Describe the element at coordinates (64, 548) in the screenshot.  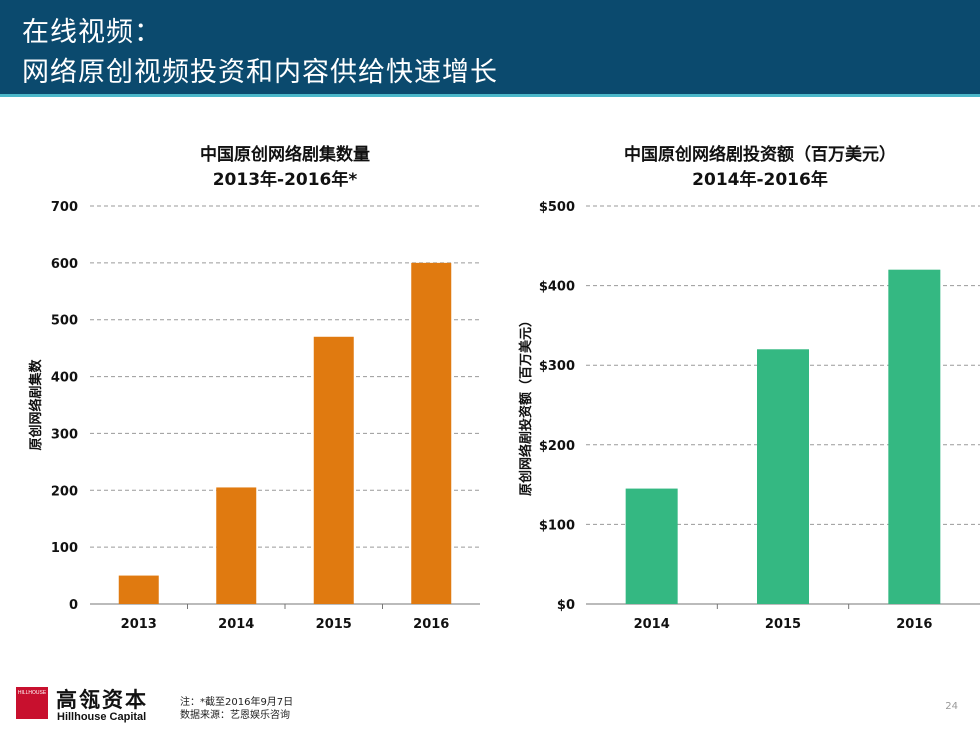
I see `chart1-ytick-label: 100` at that location.